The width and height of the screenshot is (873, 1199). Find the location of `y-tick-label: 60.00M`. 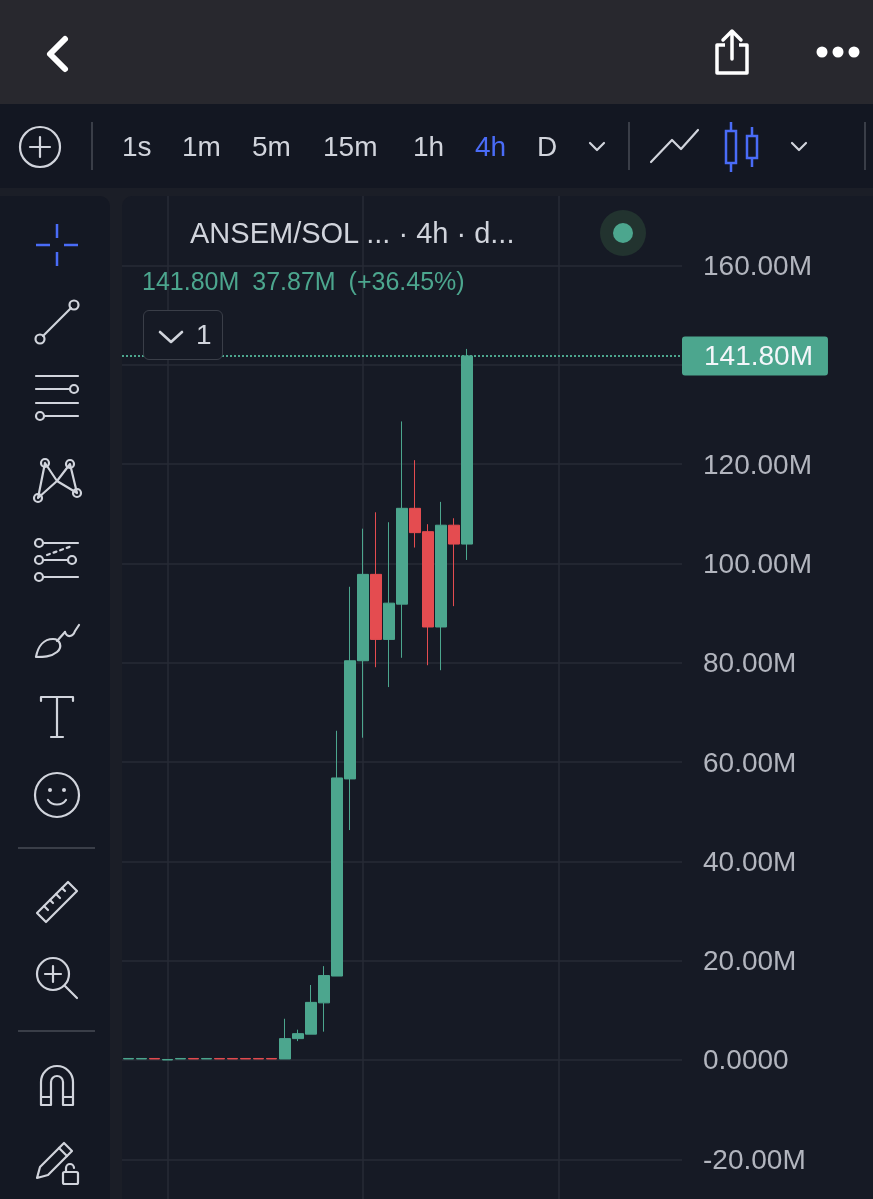

y-tick-label: 60.00M is located at coordinates (750, 762).